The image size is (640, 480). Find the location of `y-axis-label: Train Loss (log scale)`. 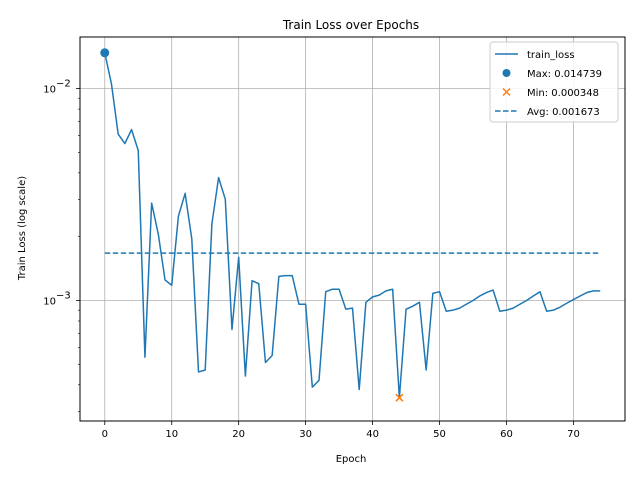

y-axis-label: Train Loss (log scale) is located at coordinates (22, 228).